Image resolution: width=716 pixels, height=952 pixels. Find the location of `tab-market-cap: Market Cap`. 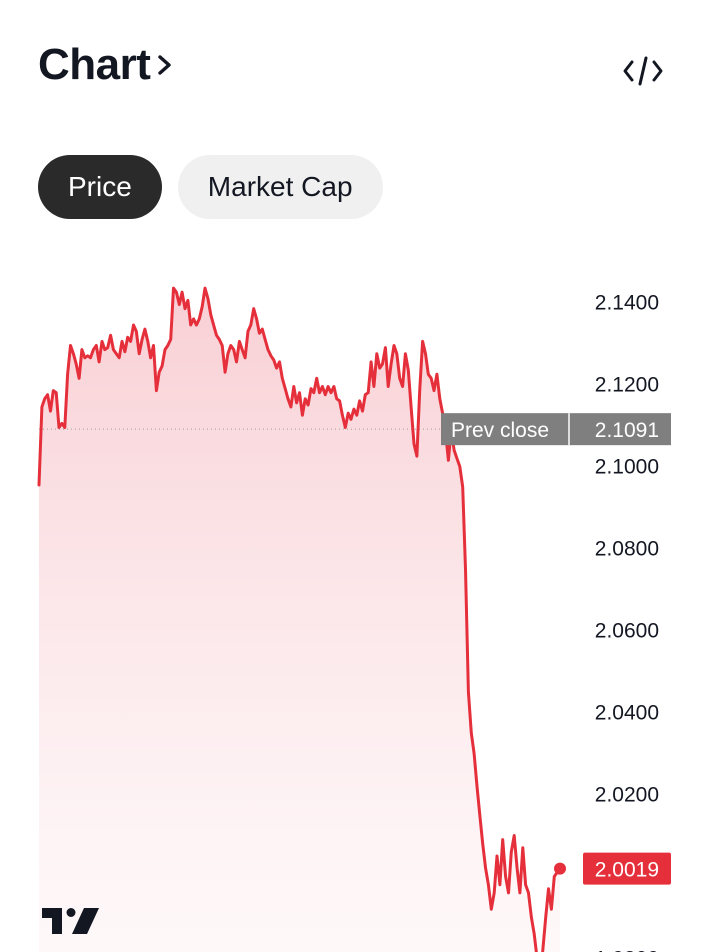

tab-market-cap: Market Cap is located at coordinates (280, 187).